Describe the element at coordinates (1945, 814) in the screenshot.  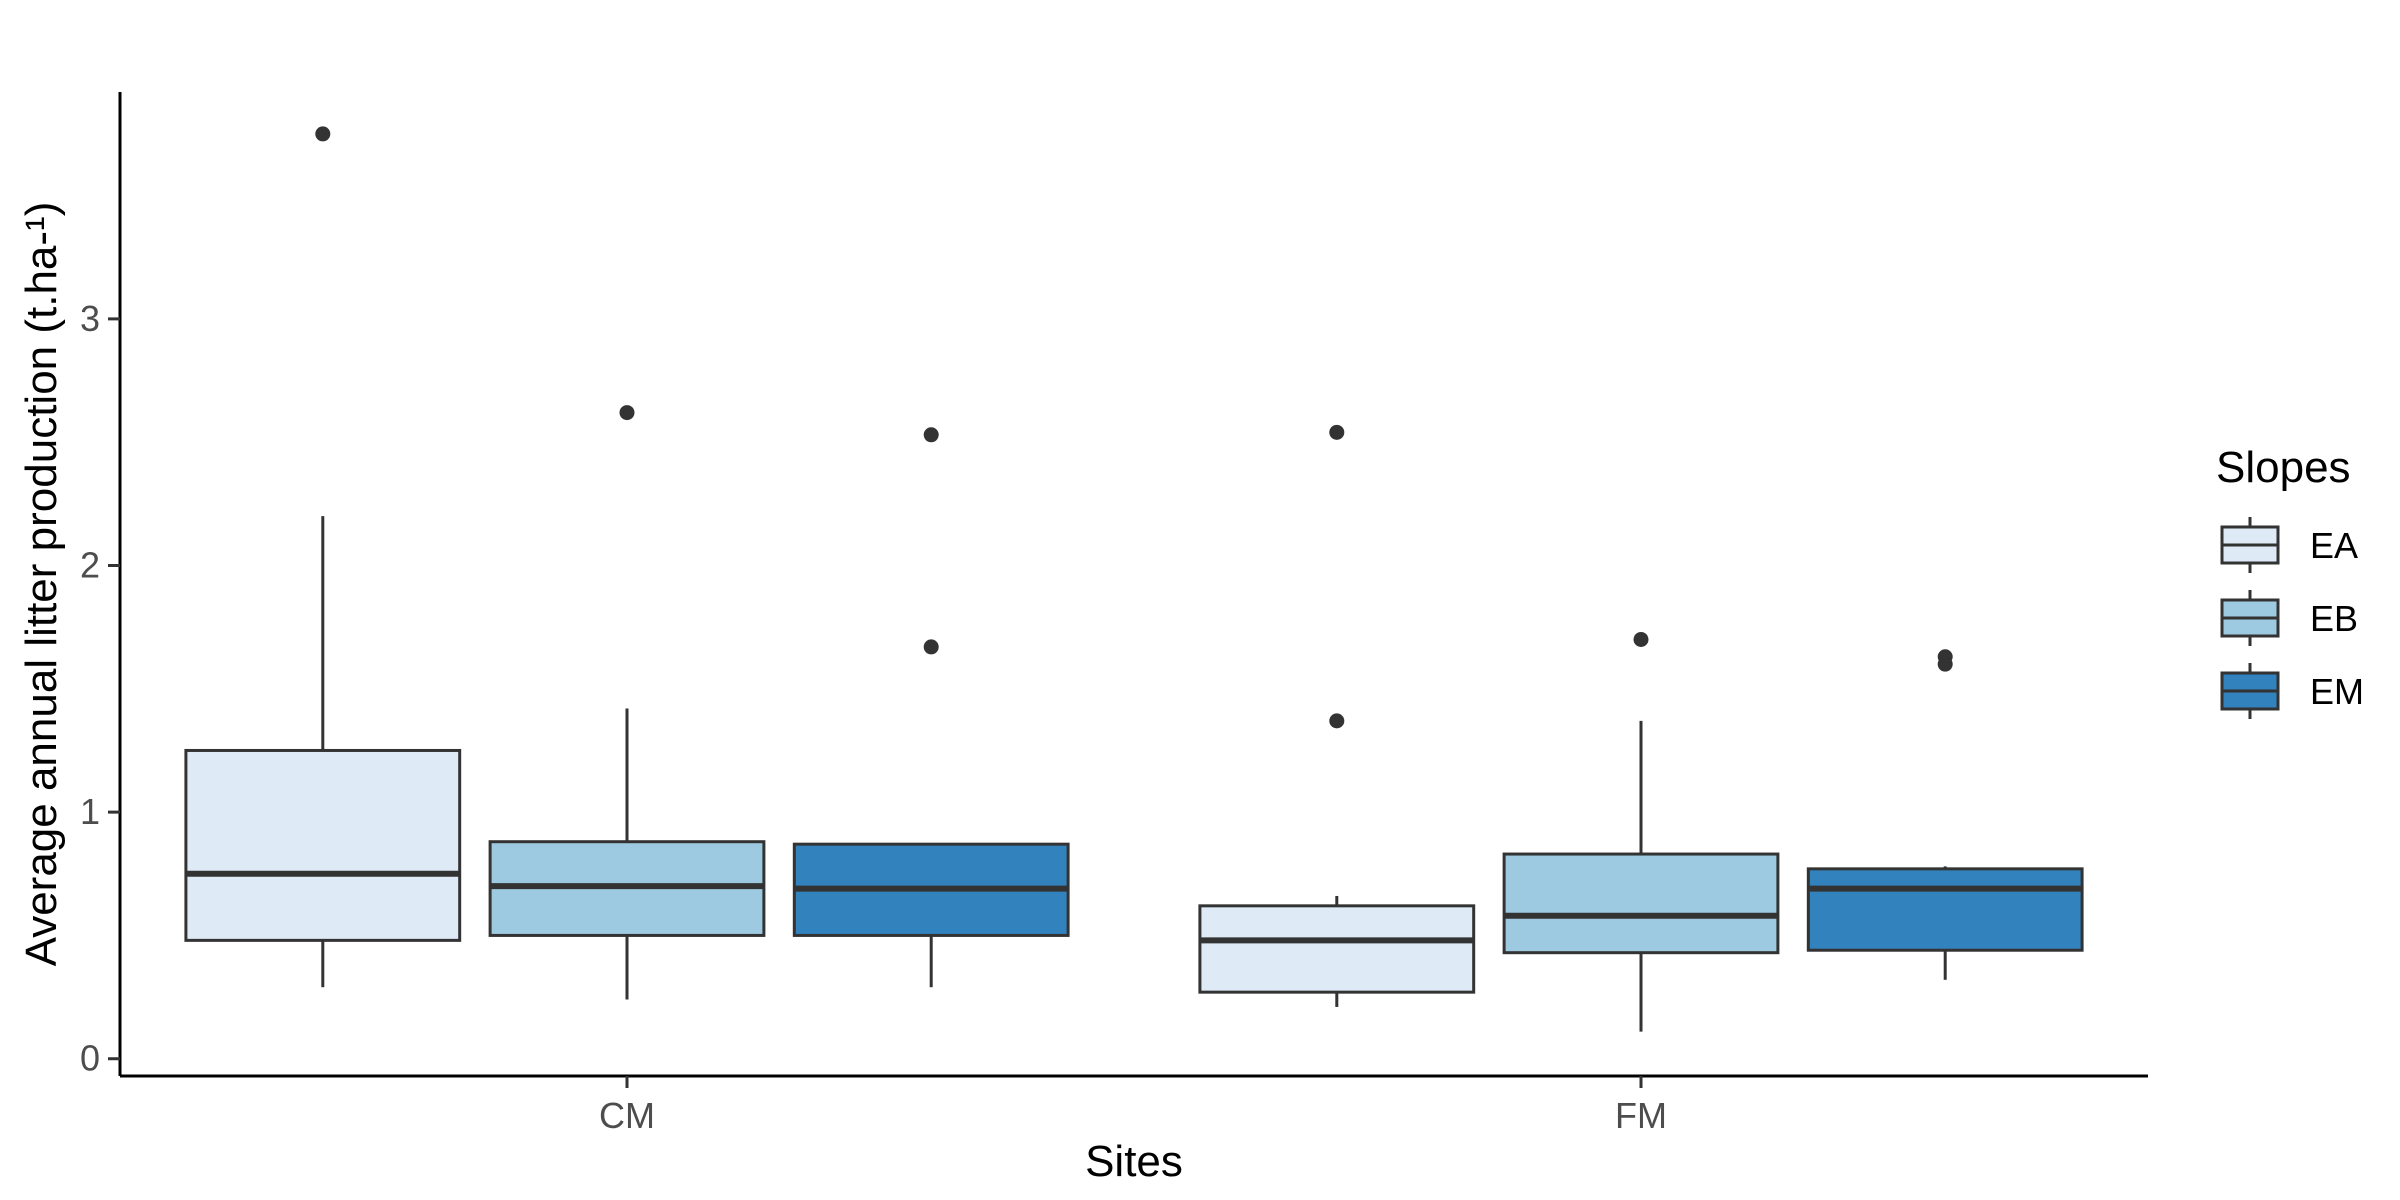
I see `box-EM-FM` at that location.